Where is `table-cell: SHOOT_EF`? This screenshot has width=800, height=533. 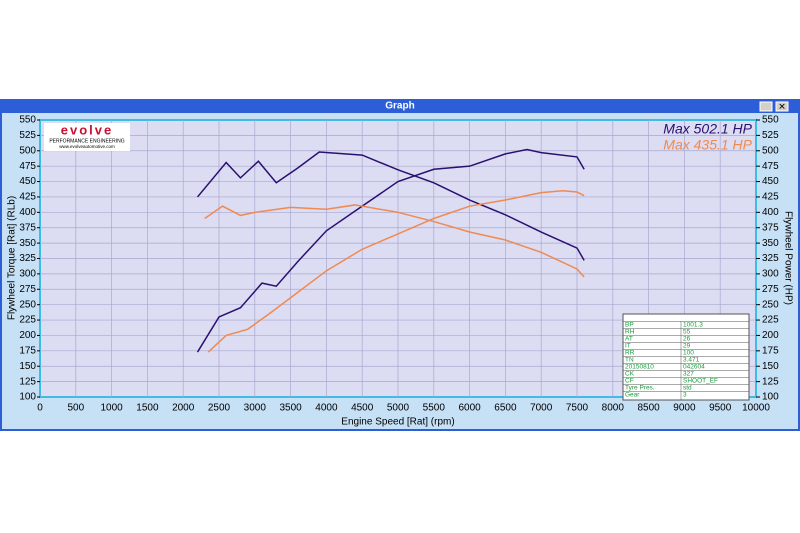
table-cell: SHOOT_EF is located at coordinates (700, 381).